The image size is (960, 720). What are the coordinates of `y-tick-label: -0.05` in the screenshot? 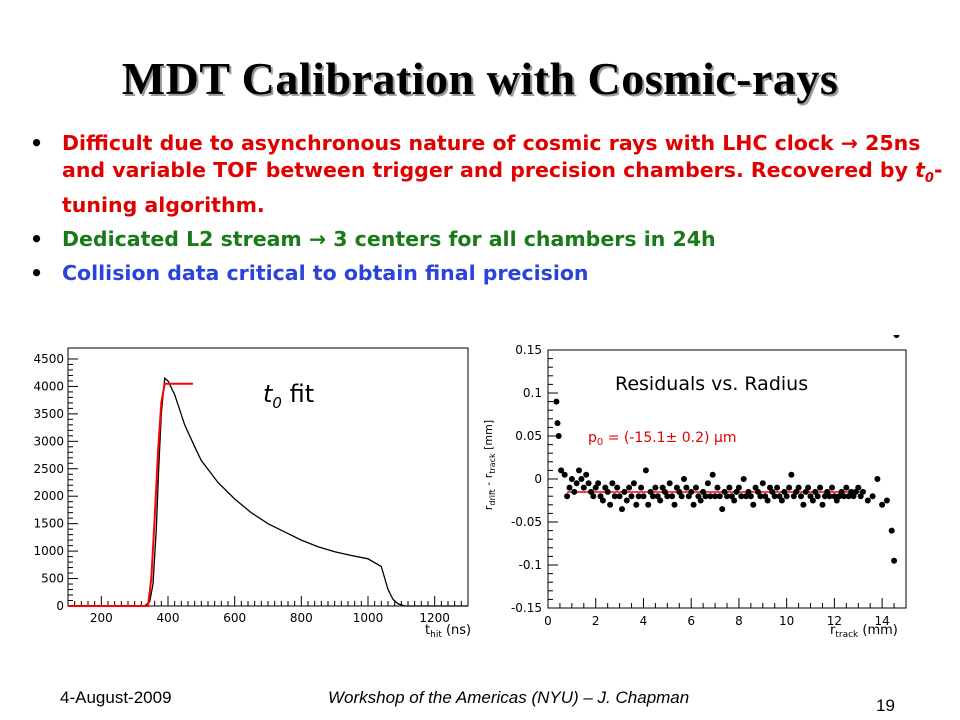 It's located at (526, 522).